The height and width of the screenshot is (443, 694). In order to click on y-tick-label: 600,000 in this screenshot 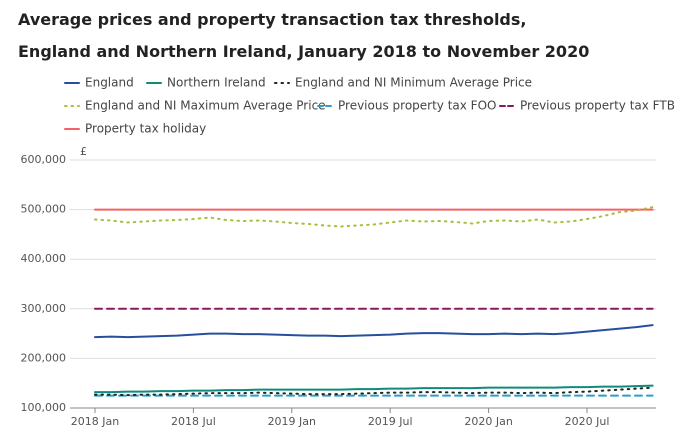, I will do `click(44, 159)`.